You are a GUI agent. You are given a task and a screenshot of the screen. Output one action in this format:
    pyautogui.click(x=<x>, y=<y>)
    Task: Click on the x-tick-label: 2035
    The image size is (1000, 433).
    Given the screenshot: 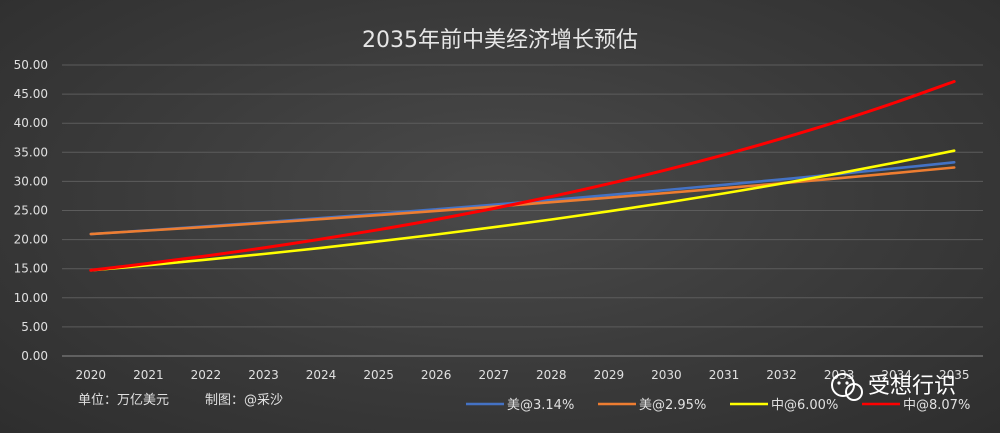 What is the action you would take?
    pyautogui.click(x=954, y=375)
    